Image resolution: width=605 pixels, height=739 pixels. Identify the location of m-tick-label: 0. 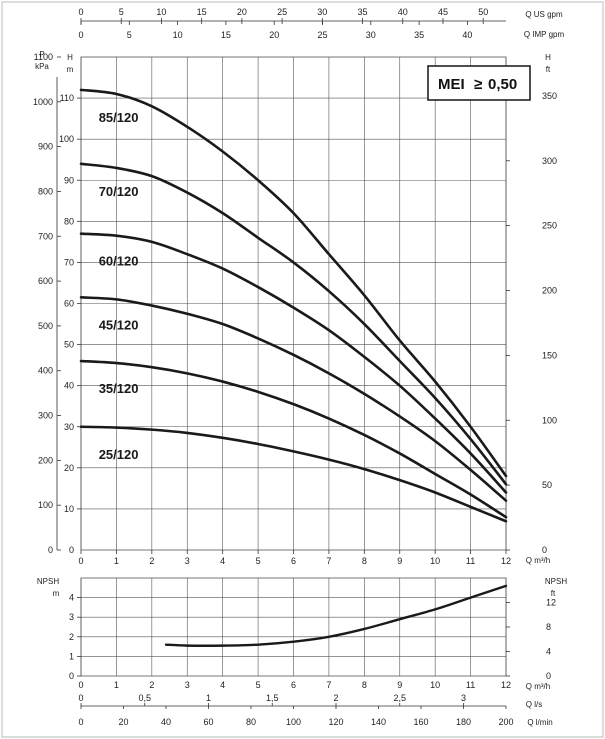
(71, 550).